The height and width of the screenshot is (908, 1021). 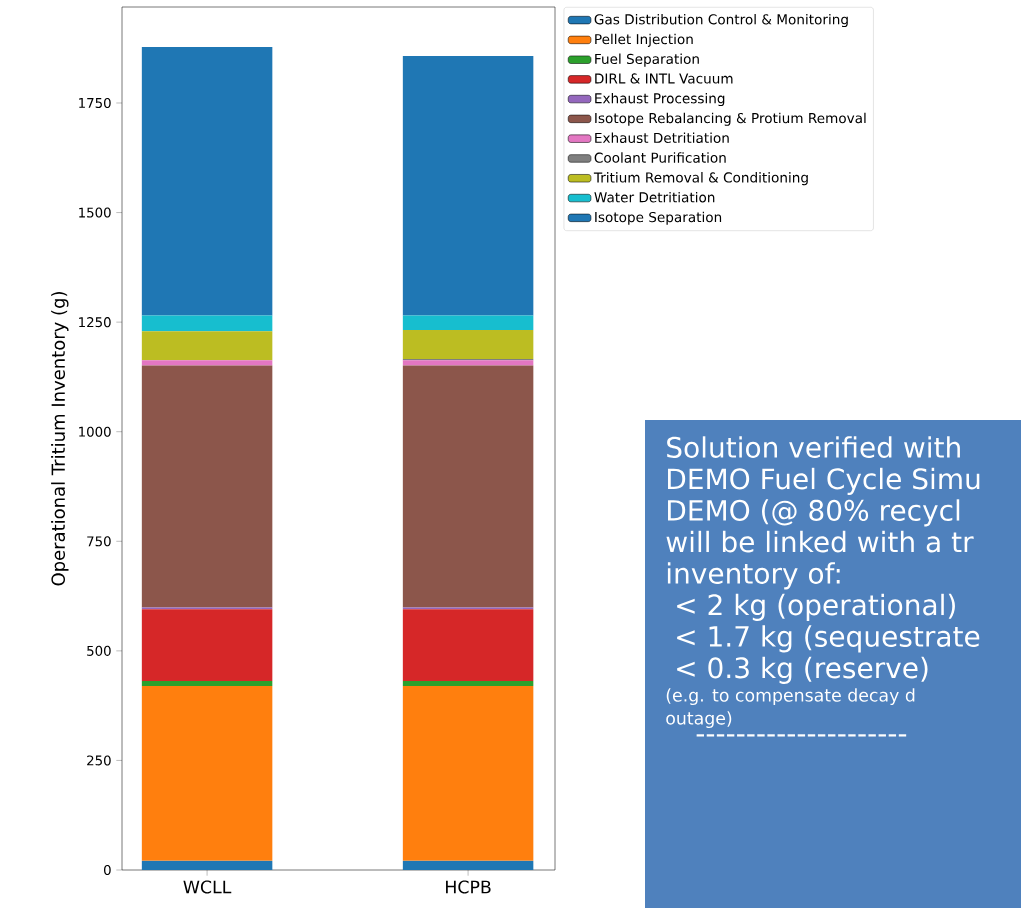 What do you see at coordinates (660, 157) in the screenshot?
I see `legend-label: Coolant Purification` at bounding box center [660, 157].